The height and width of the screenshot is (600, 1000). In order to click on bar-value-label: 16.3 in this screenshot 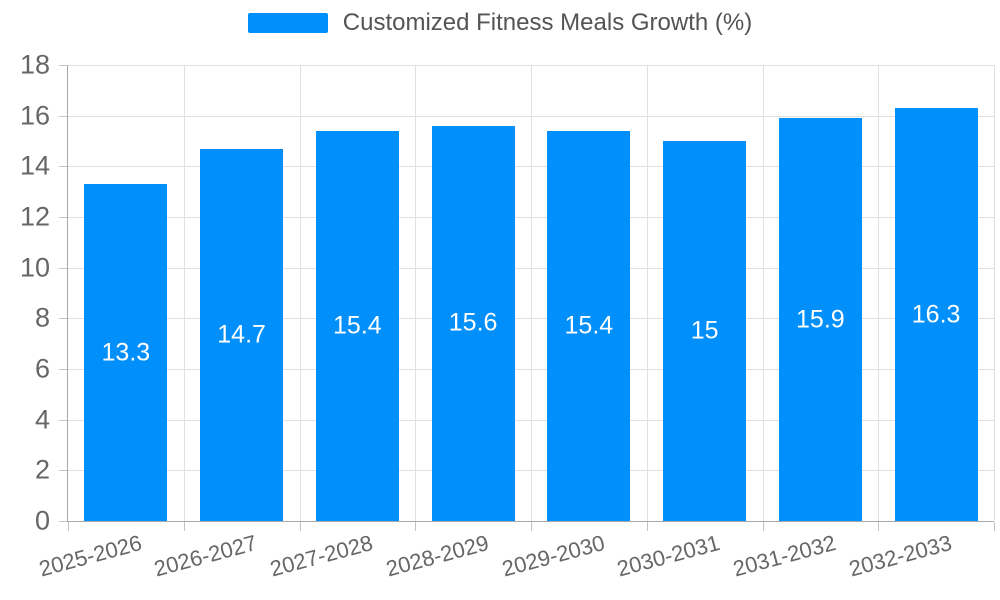, I will do `click(936, 314)`.